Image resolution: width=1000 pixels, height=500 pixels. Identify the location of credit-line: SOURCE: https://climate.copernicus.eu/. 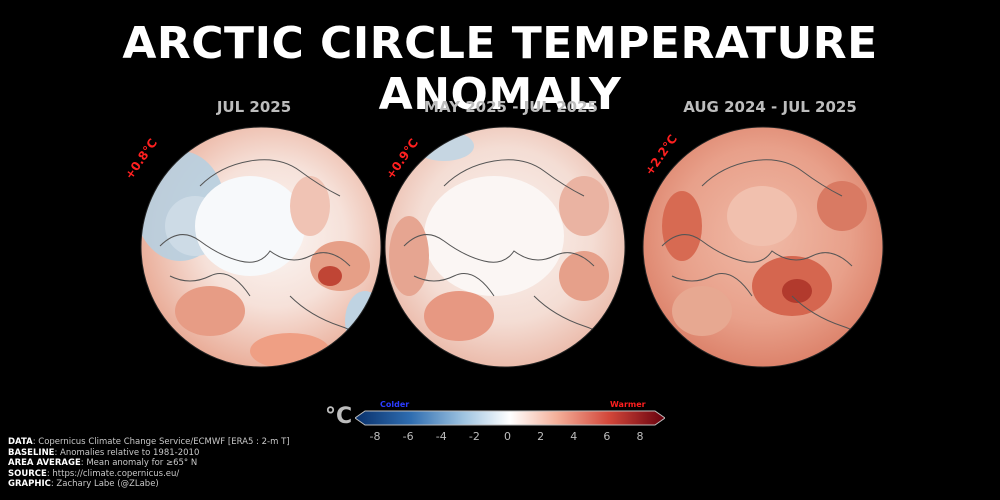
(149, 474).